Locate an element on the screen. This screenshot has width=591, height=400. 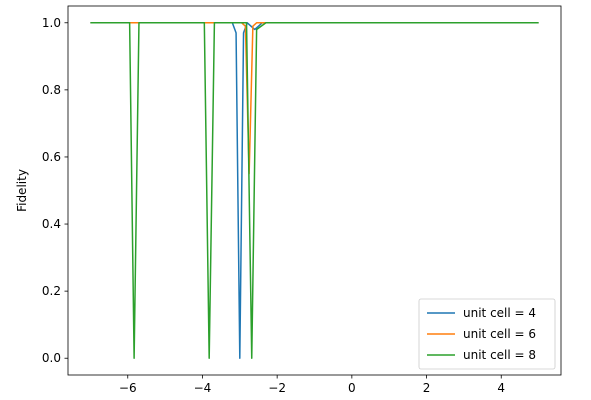
x-tick-label: −6 is located at coordinates (128, 388).